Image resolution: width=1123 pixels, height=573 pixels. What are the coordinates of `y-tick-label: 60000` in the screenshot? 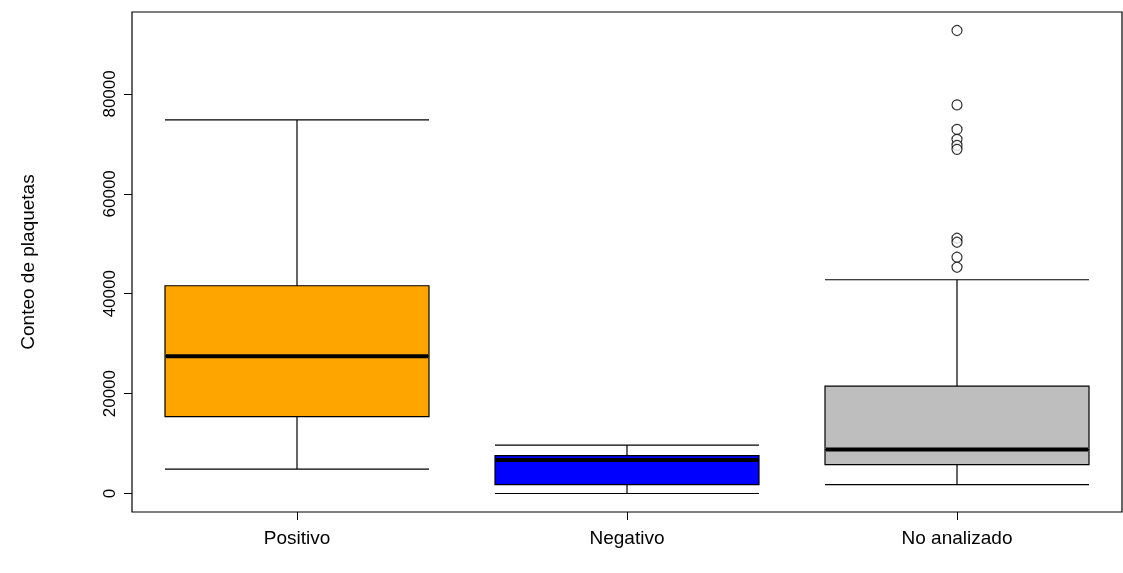 It's located at (109, 194).